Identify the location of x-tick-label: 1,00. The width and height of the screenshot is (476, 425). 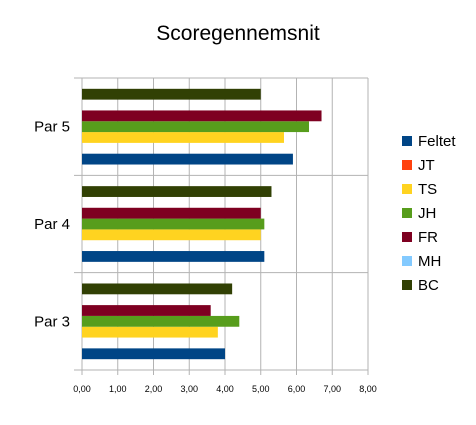
(118, 389).